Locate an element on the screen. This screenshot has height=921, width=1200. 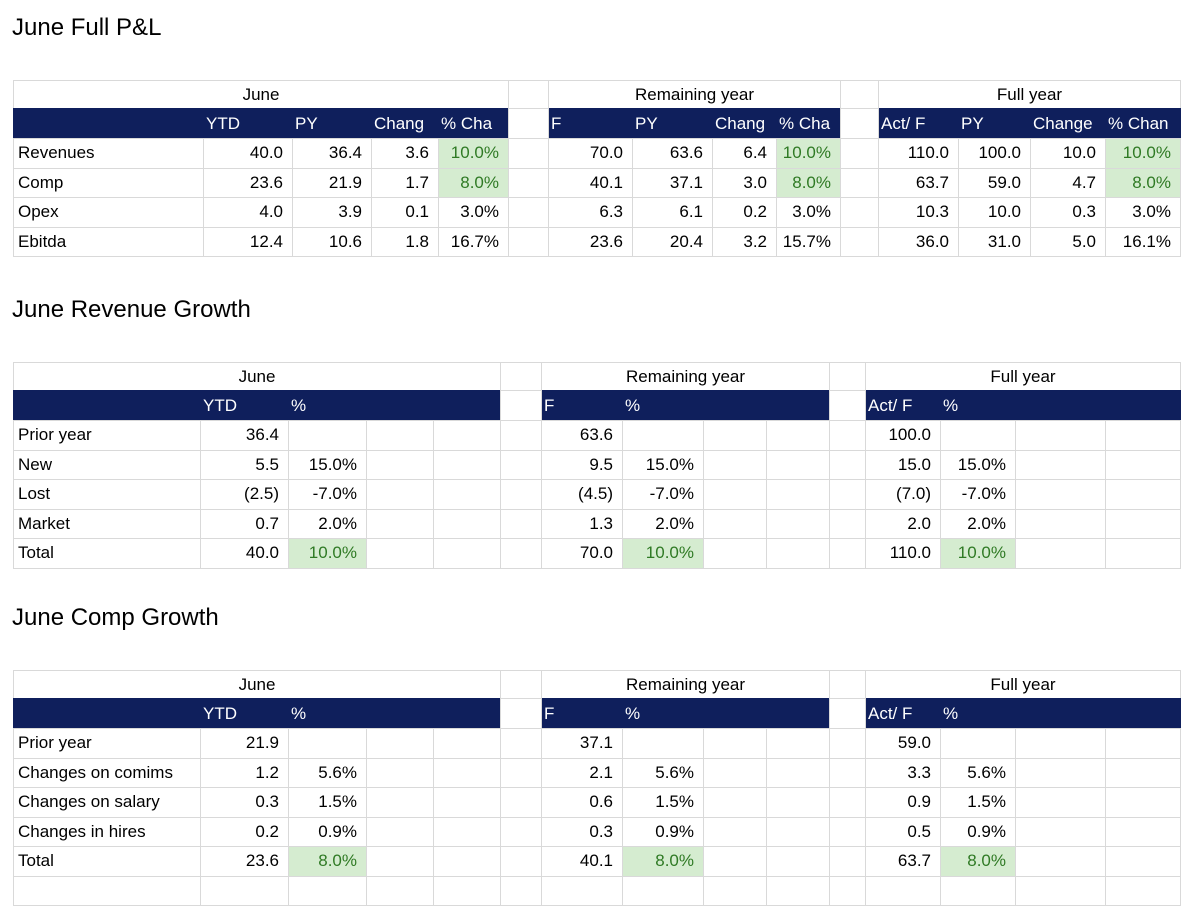
row-label: Ebitda is located at coordinates (108, 241).